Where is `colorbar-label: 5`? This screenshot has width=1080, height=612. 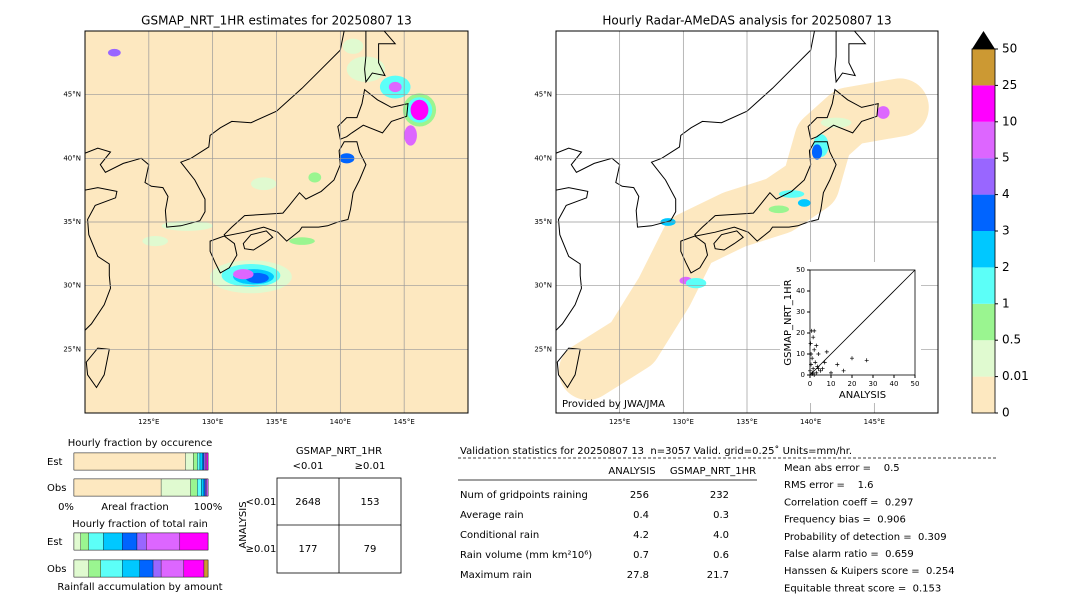 colorbar-label: 5 is located at coordinates (1006, 158).